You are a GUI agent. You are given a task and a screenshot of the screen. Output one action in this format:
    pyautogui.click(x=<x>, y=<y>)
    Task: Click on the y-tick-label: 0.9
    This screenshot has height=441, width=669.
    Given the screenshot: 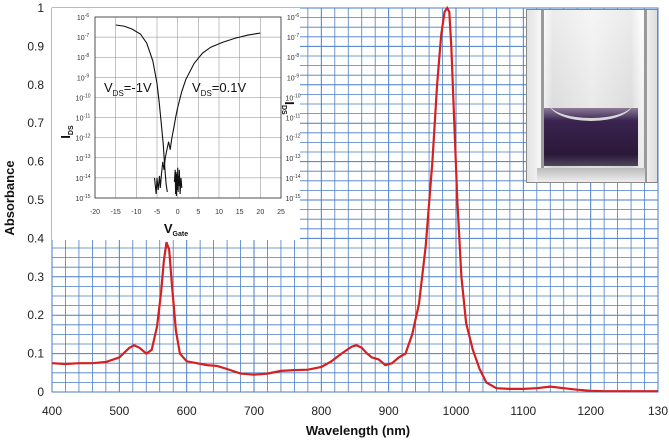 What is the action you would take?
    pyautogui.click(x=35, y=46)
    